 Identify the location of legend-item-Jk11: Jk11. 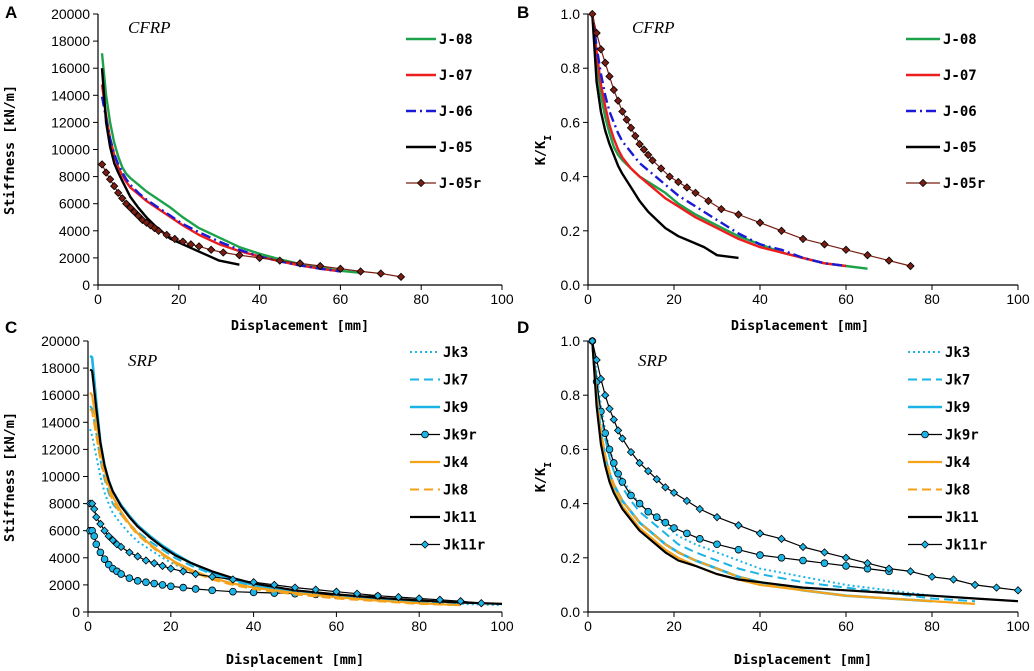
(943, 518).